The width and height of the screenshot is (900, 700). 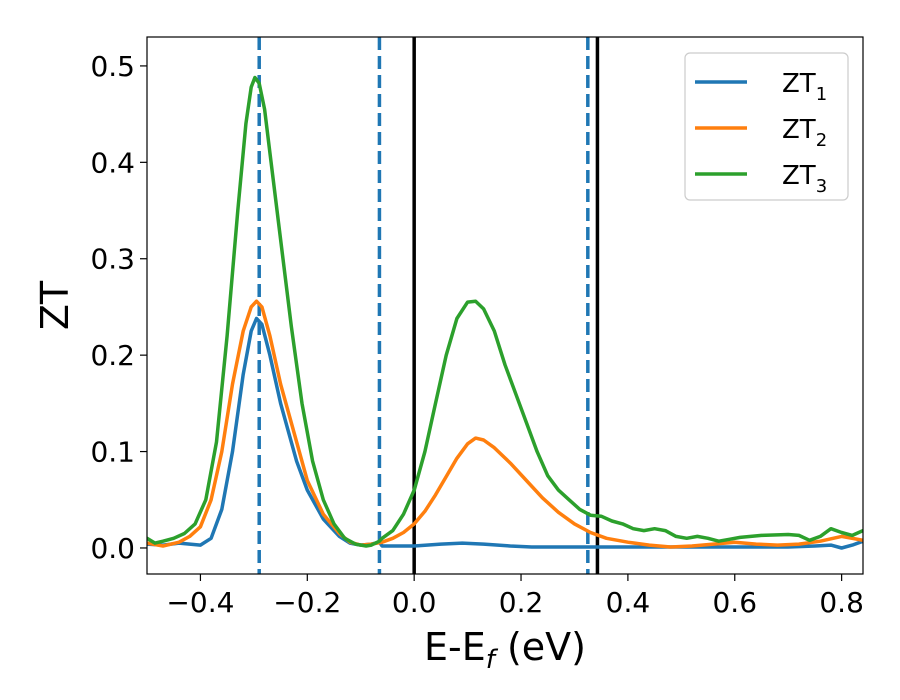 What do you see at coordinates (307, 602) in the screenshot?
I see `x-tick-label: −0.2` at bounding box center [307, 602].